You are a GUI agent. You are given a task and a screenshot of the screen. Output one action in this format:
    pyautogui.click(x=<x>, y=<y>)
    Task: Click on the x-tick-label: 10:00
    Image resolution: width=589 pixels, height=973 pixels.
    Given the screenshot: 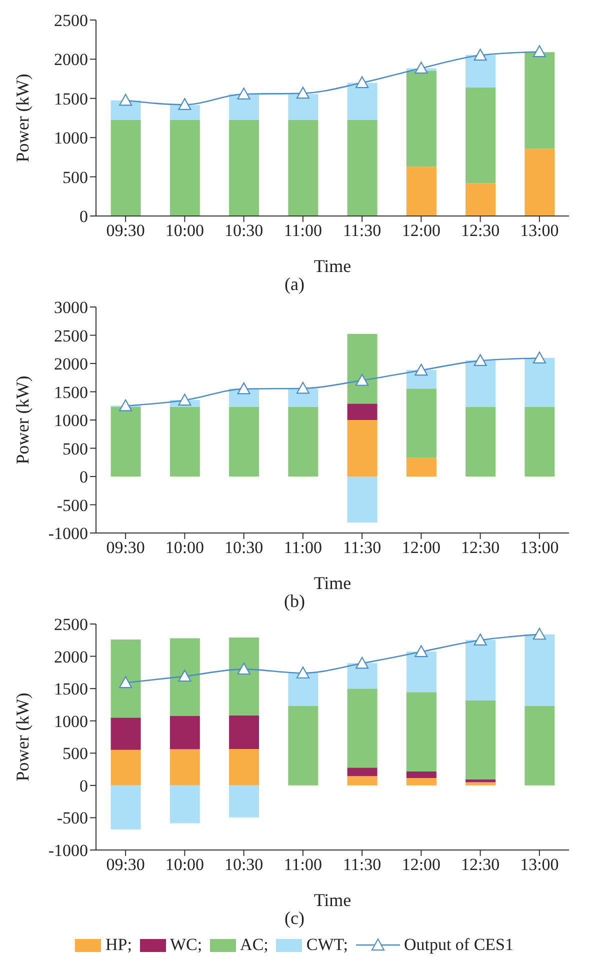 What is the action you would take?
    pyautogui.click(x=184, y=548)
    